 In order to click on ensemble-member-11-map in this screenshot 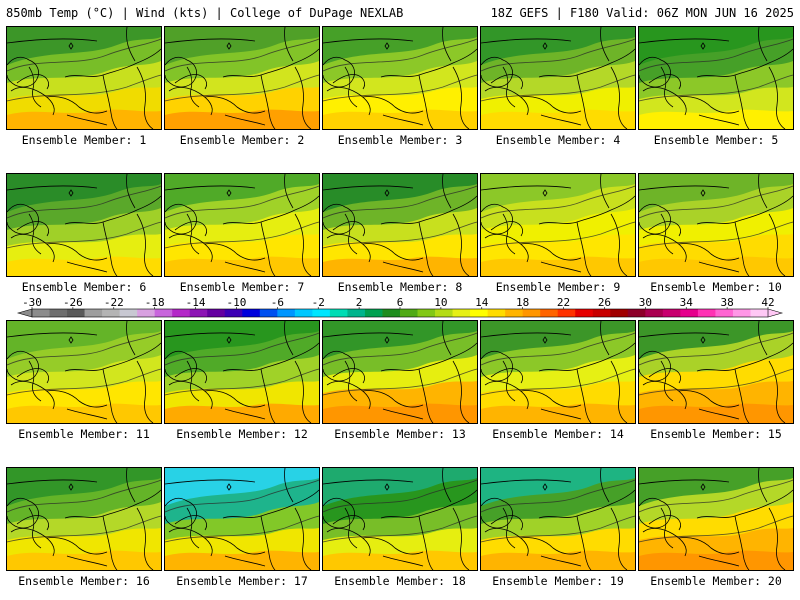, I will do `click(84, 372)`.